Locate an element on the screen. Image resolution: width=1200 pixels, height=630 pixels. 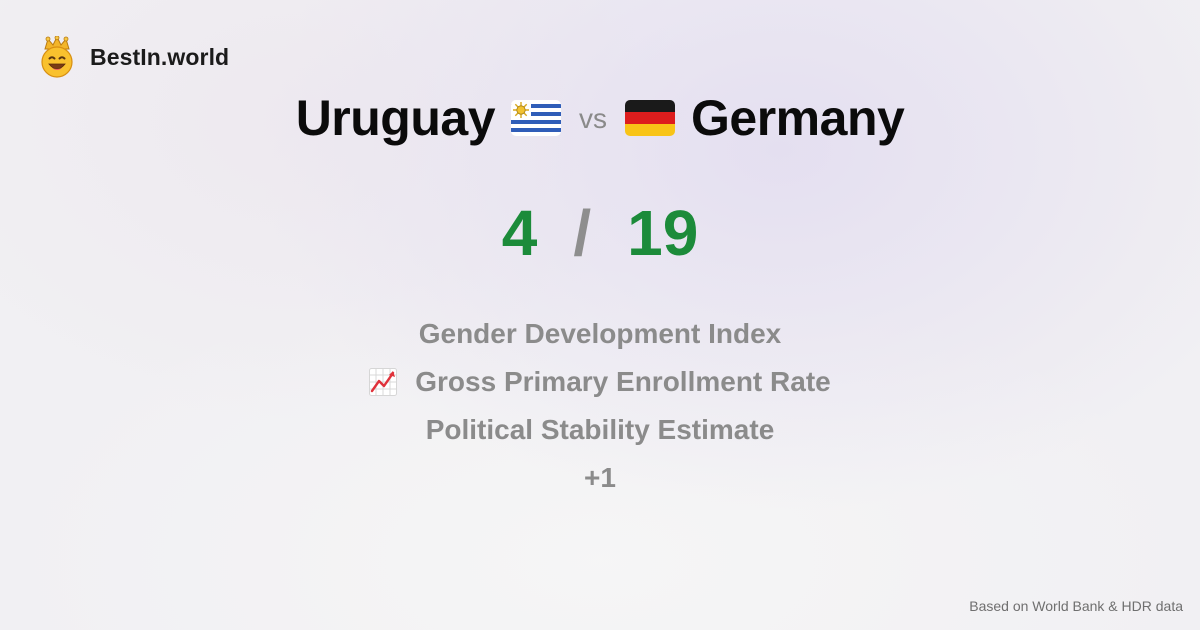
crown-smiley-icon is located at coordinates (57, 57).